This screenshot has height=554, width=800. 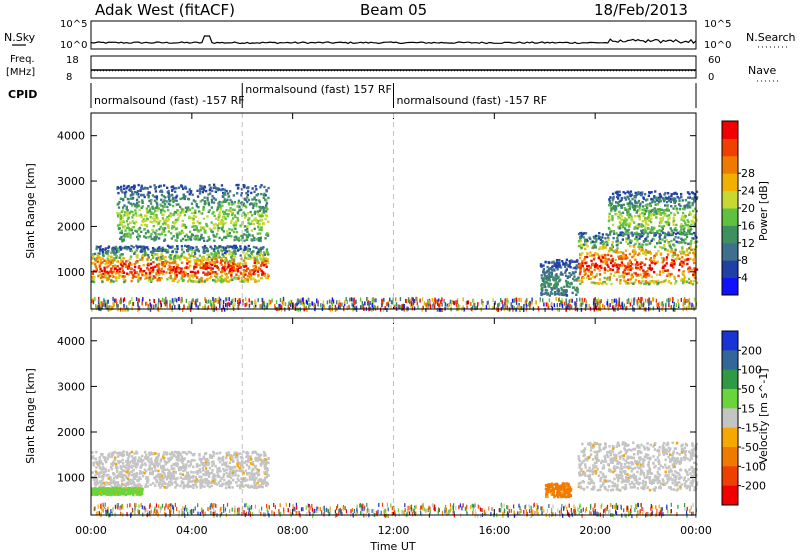 I want to click on nave-tick-bottom: 0, so click(x=711, y=77).